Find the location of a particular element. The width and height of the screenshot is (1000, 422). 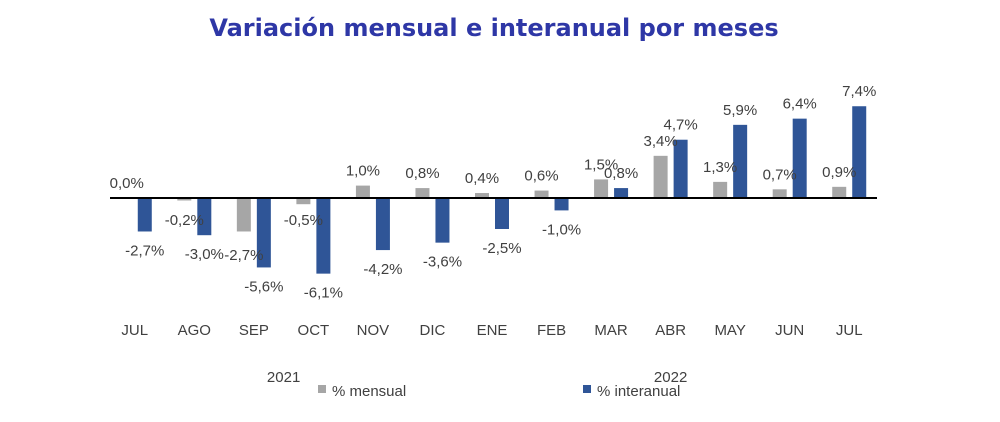

data-label-mensual: -2,7% is located at coordinates (243, 255).